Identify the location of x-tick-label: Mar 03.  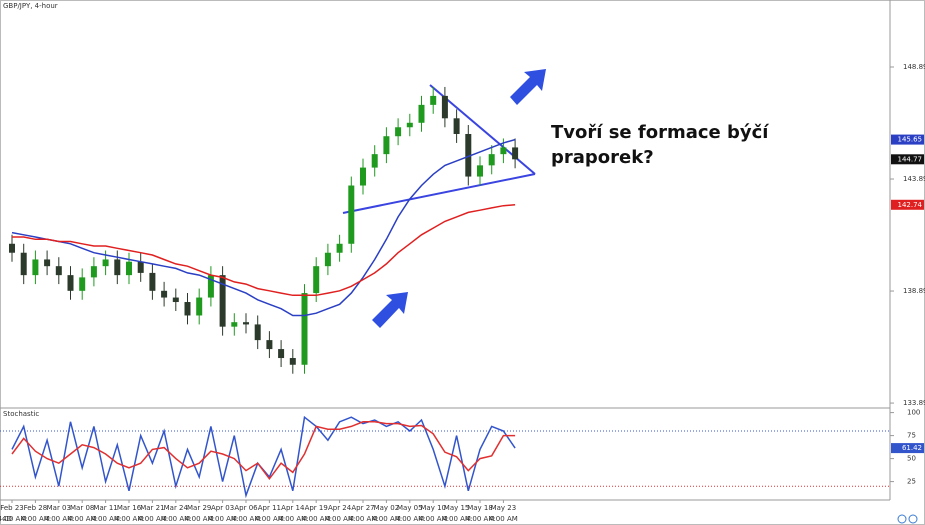
(59, 508).